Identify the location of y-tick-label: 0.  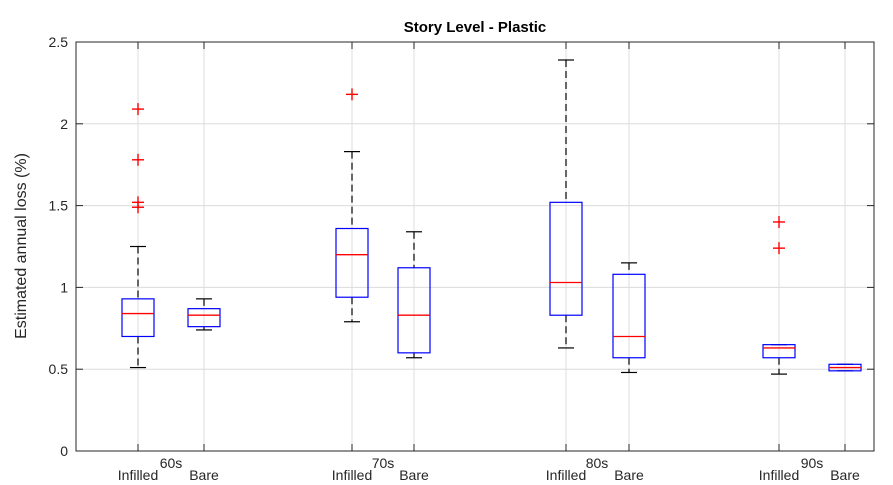
(64, 451).